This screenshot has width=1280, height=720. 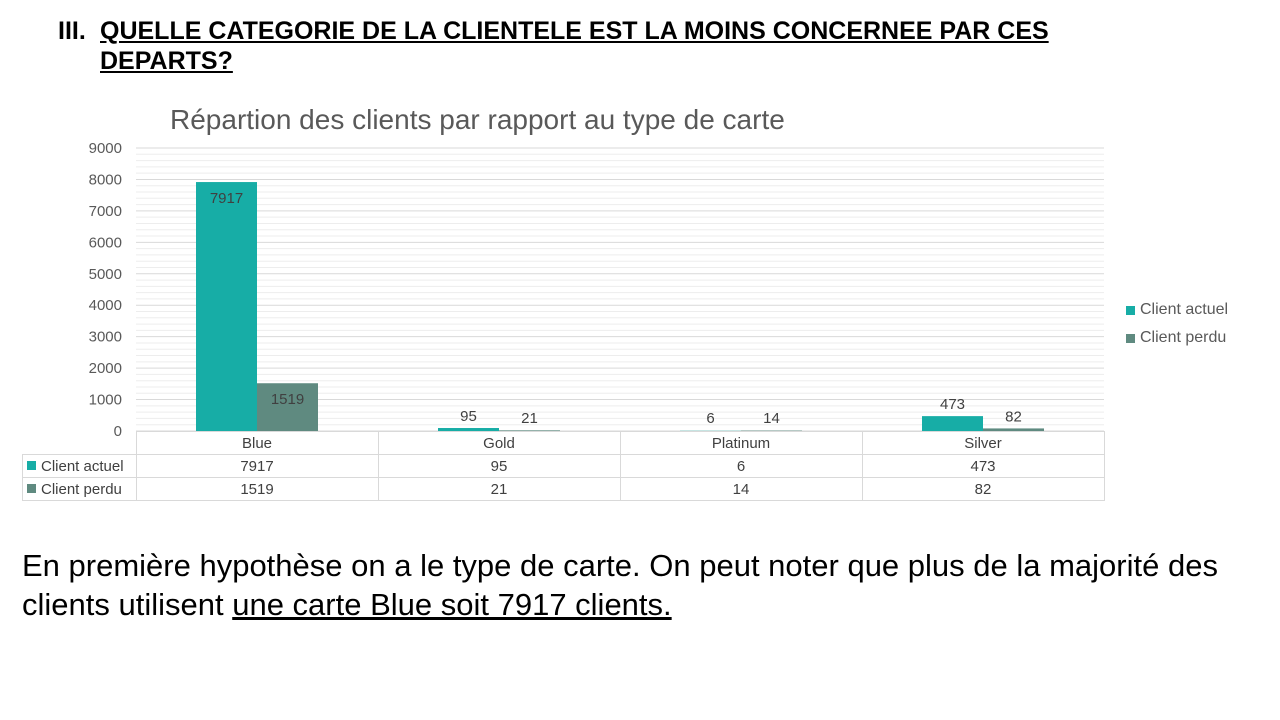 I want to click on data-table-corner, so click(x=79, y=443).